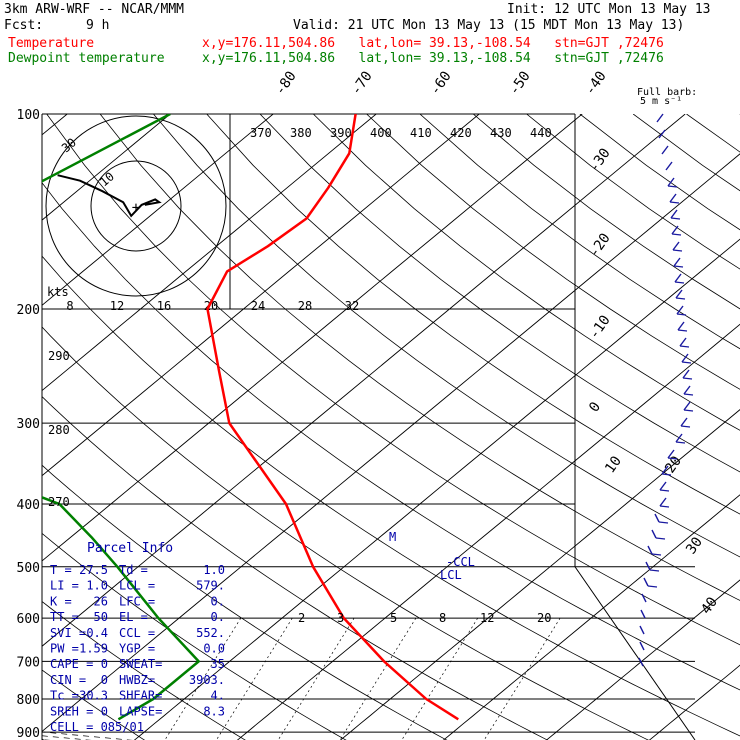  What do you see at coordinates (214, 649) in the screenshot?
I see `parcel-info-value: 0.0` at bounding box center [214, 649].